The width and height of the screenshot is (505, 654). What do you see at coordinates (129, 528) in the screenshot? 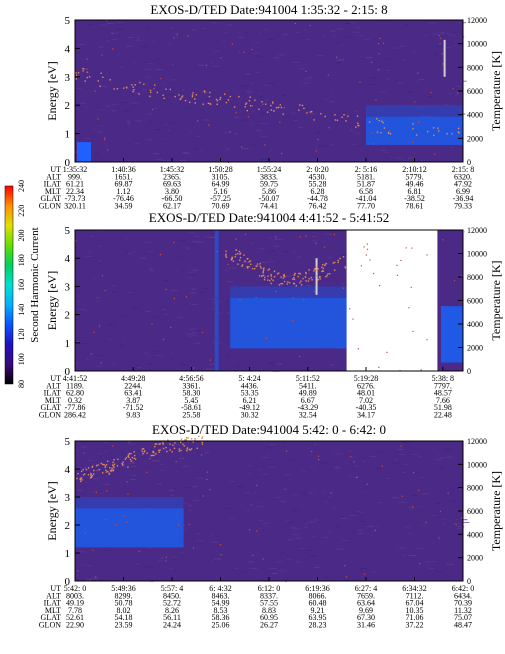
I see `bright-band` at bounding box center [129, 528].